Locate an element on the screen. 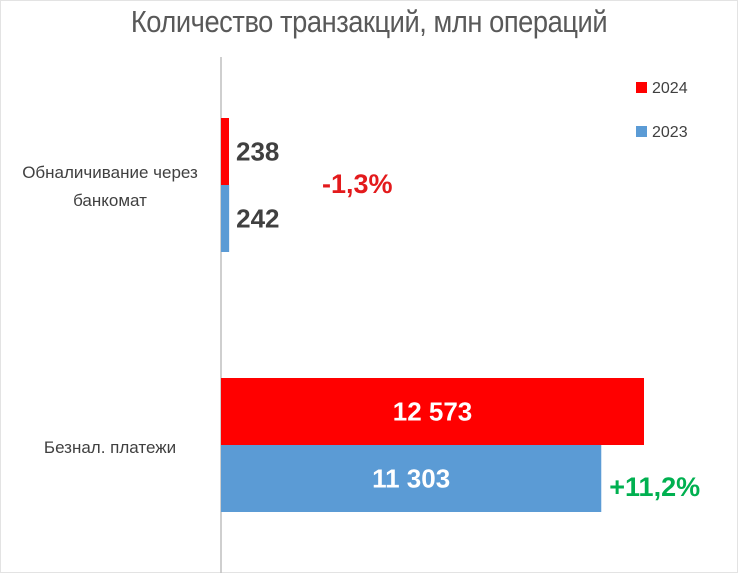 This screenshot has height=573, width=738. data-label-2023: 11 303 is located at coordinates (411, 479).